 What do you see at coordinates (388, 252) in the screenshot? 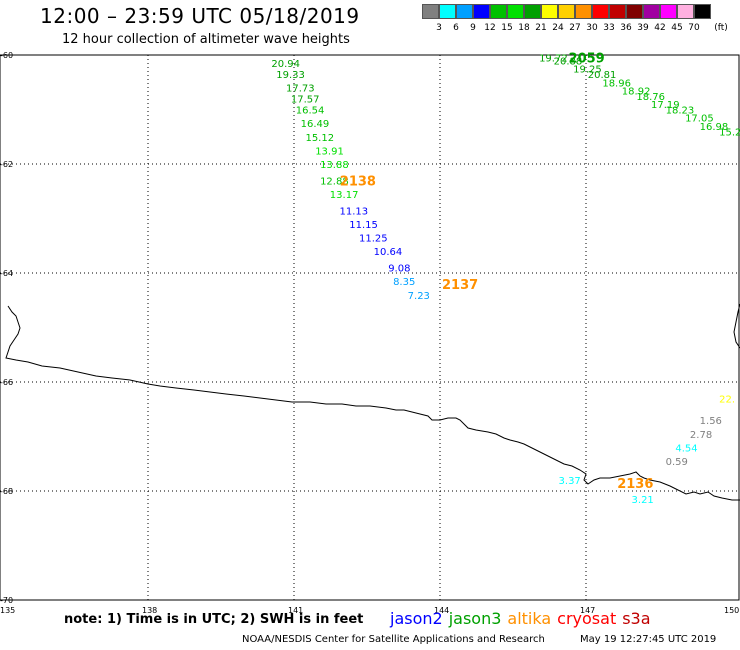
I see `wave-height-value: 10.64` at bounding box center [388, 252].